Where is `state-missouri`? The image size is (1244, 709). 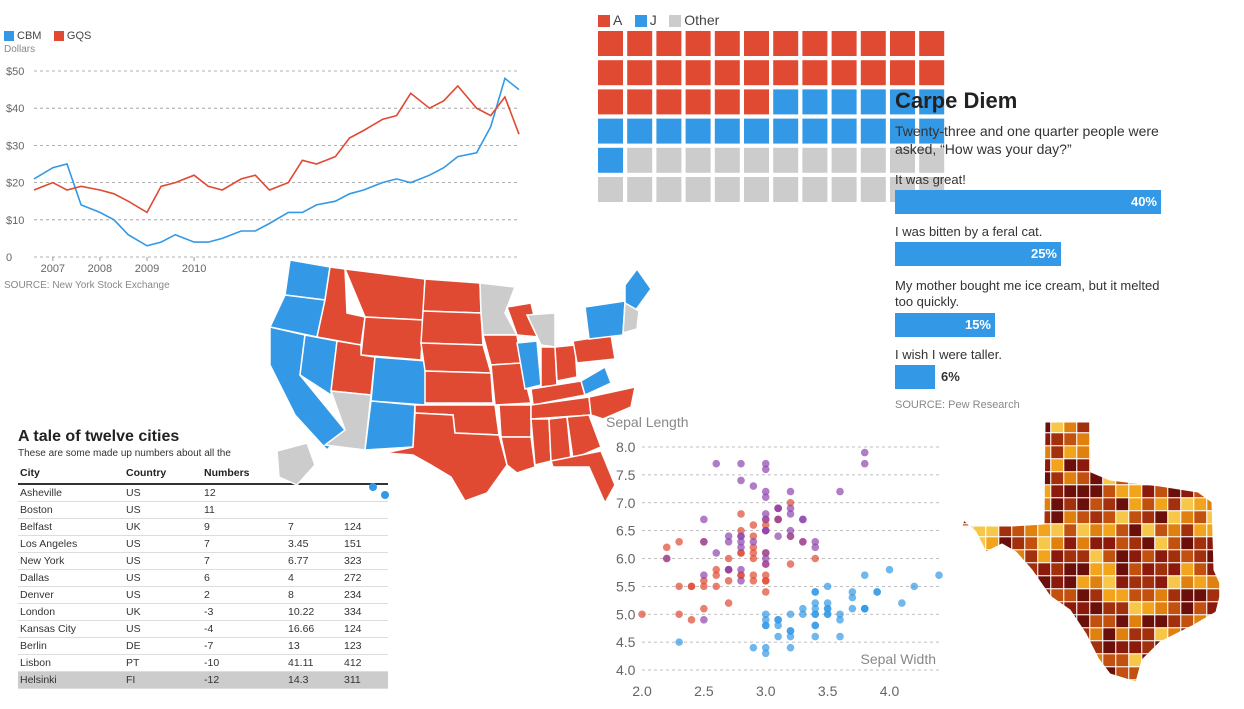 state-missouri is located at coordinates (511, 384).